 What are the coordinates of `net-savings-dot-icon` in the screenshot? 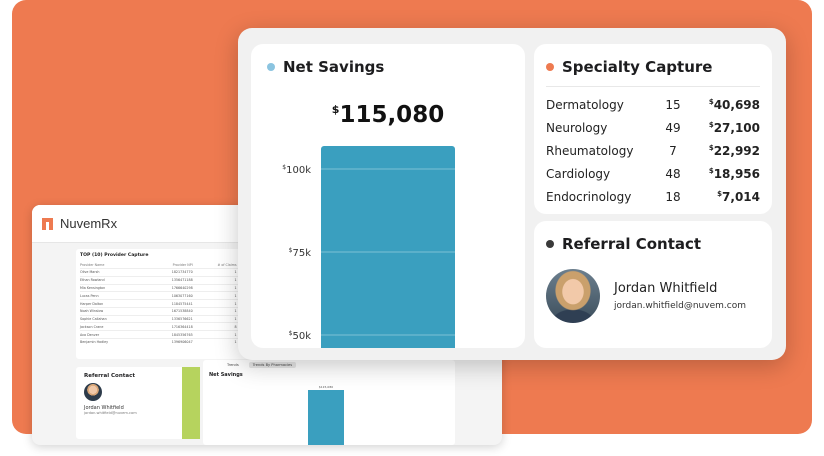 It's located at (271, 67).